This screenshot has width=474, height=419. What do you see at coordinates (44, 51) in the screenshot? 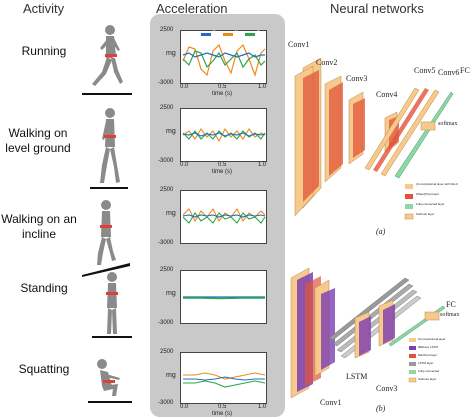
I see `activity-label-running: Running` at bounding box center [44, 51].